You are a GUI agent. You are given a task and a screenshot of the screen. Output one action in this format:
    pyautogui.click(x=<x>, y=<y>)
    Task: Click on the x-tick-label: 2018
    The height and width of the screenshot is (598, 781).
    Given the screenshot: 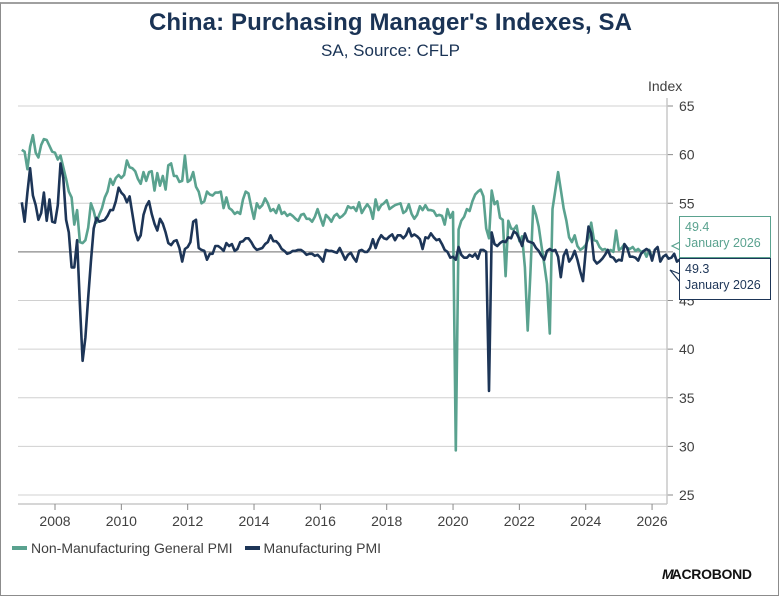 What is the action you would take?
    pyautogui.click(x=386, y=521)
    